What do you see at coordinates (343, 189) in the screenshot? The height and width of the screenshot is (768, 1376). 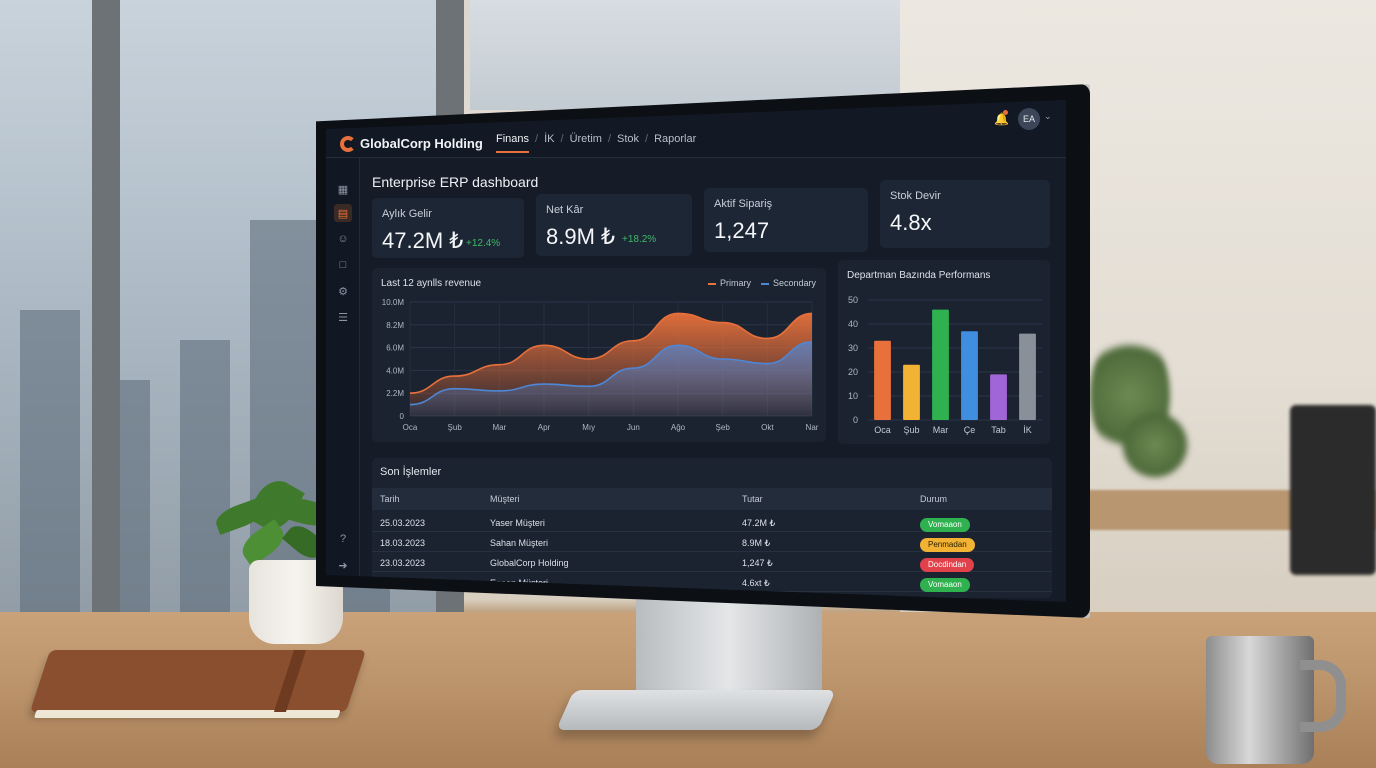 I see `grid-icon: ▦` at bounding box center [343, 189].